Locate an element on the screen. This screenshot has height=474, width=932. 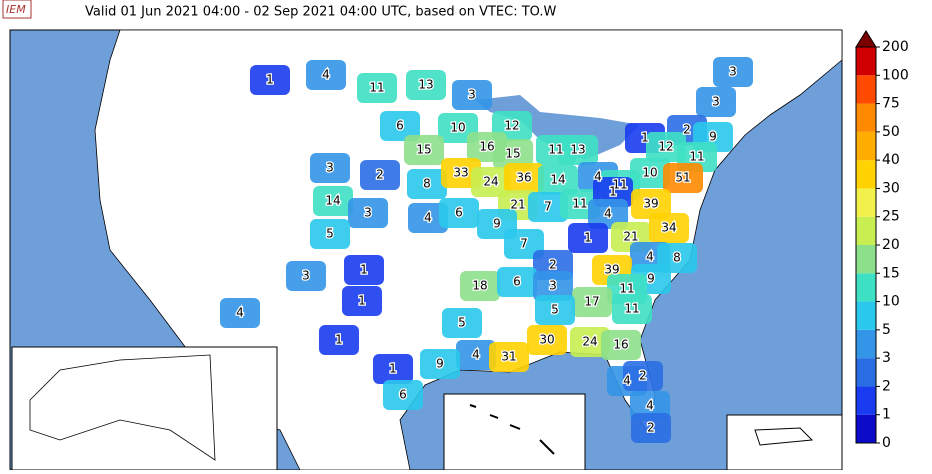
colorbar-label: 40 is located at coordinates (891, 160).